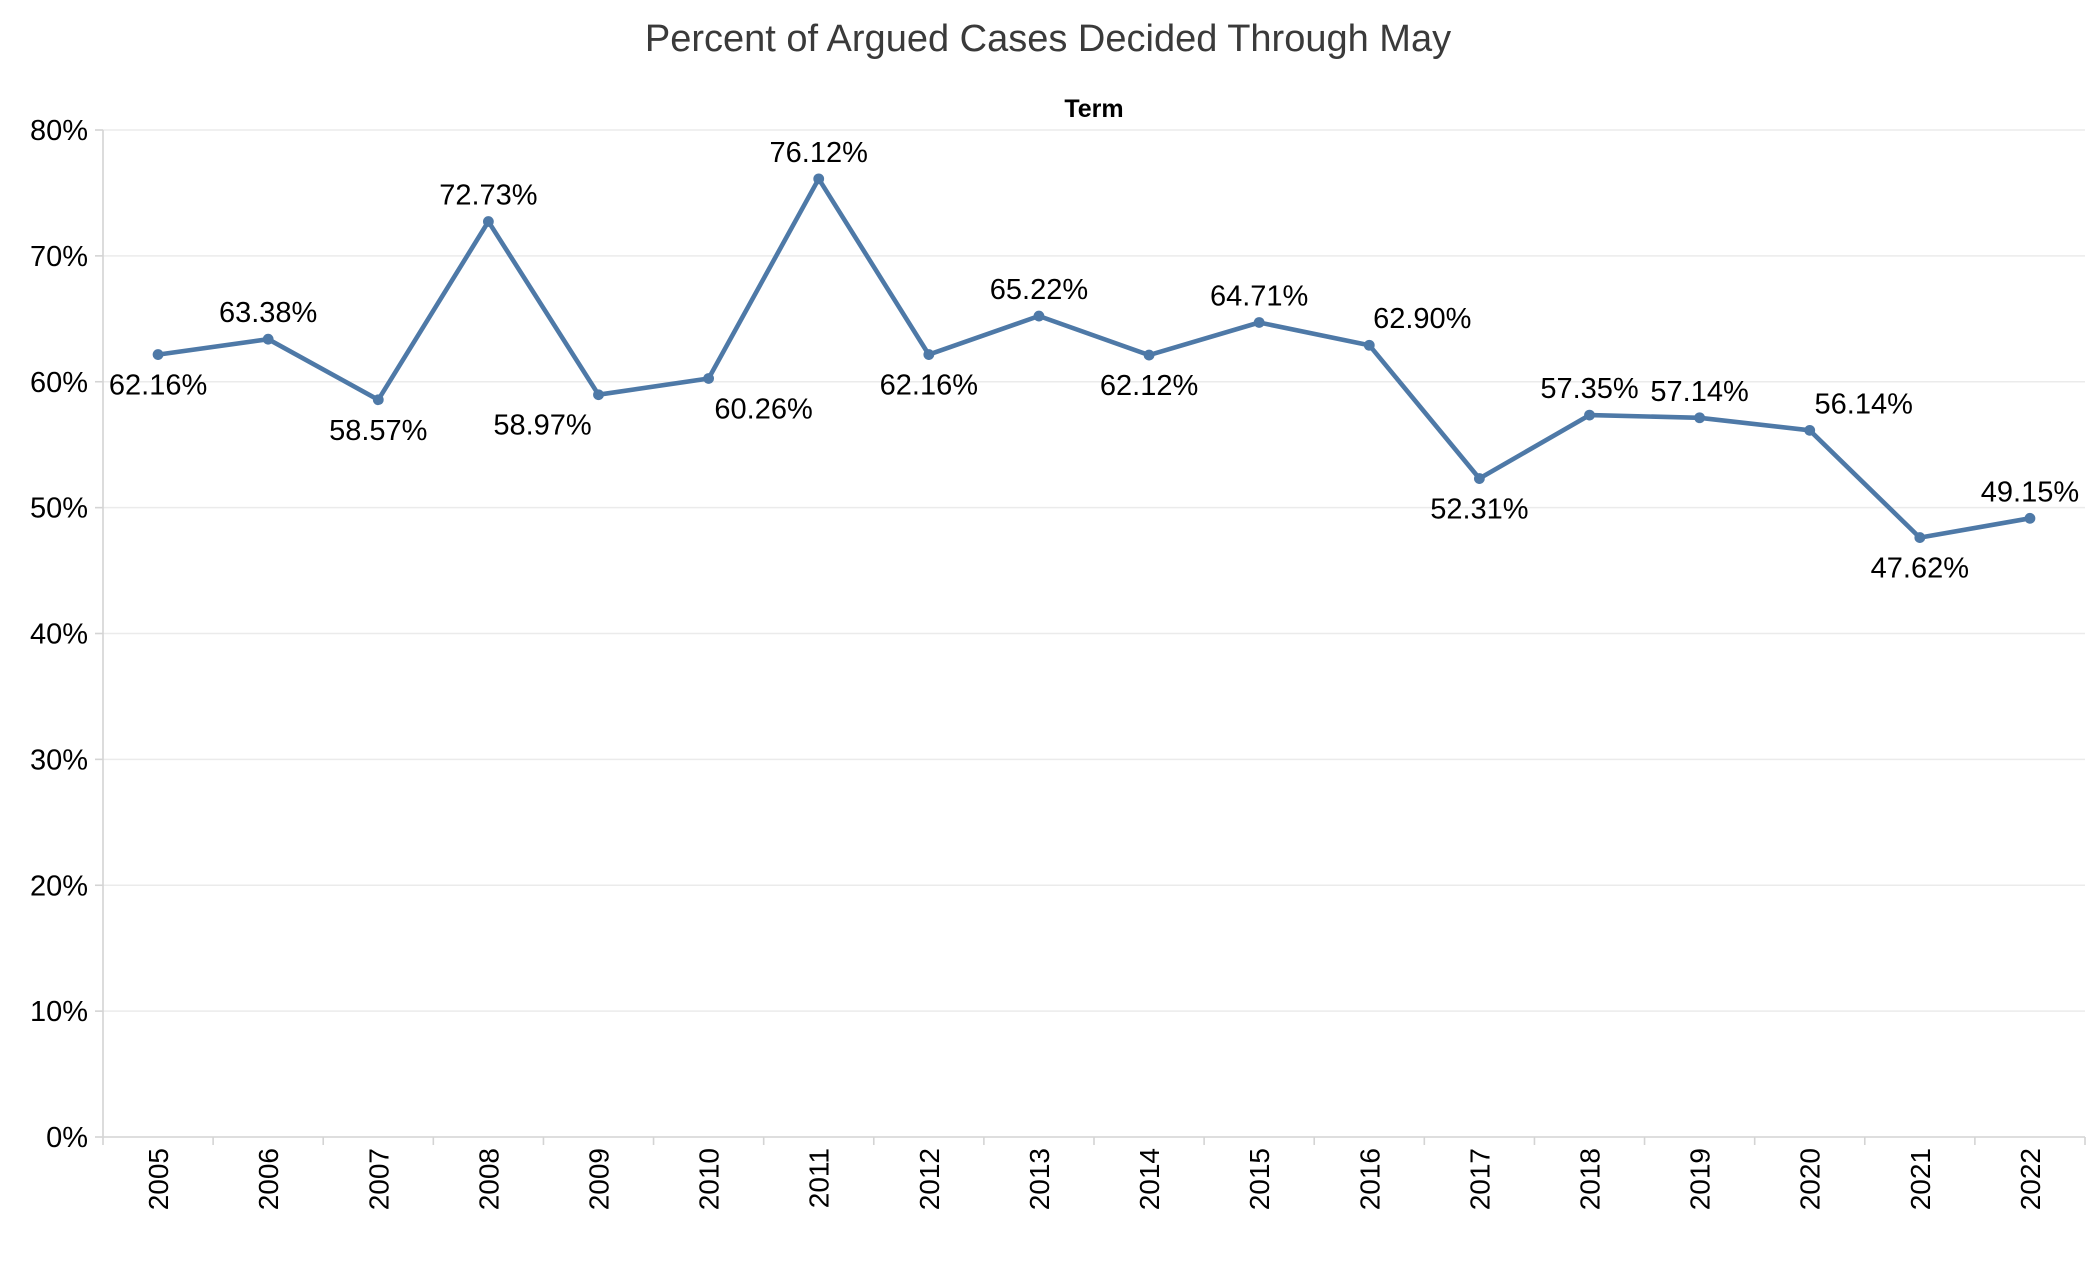 The height and width of the screenshot is (1265, 2096). Describe the element at coordinates (1149, 1179) in the screenshot. I see `x-tick-label: 2014` at that location.